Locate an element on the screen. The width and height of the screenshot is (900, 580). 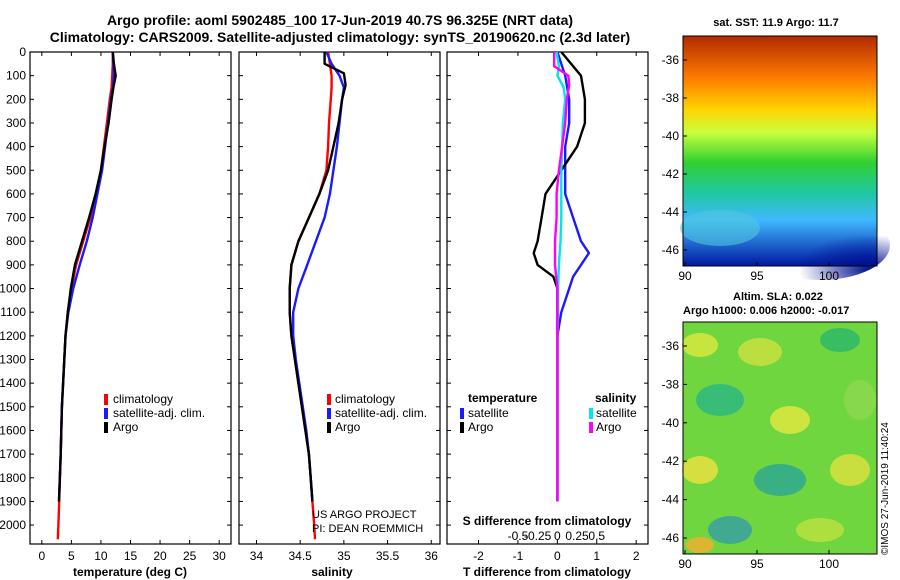
salinity-legend: climatology satellite-adj. clim. Argo is located at coordinates (377, 413).